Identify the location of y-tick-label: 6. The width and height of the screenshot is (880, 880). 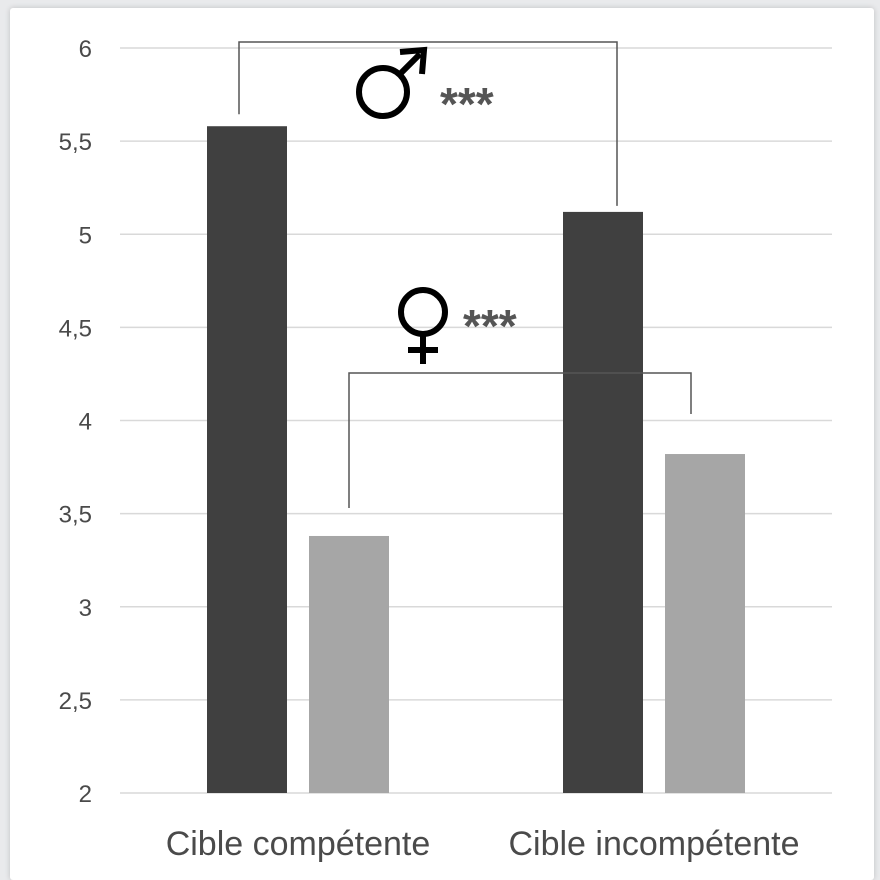
(85, 49).